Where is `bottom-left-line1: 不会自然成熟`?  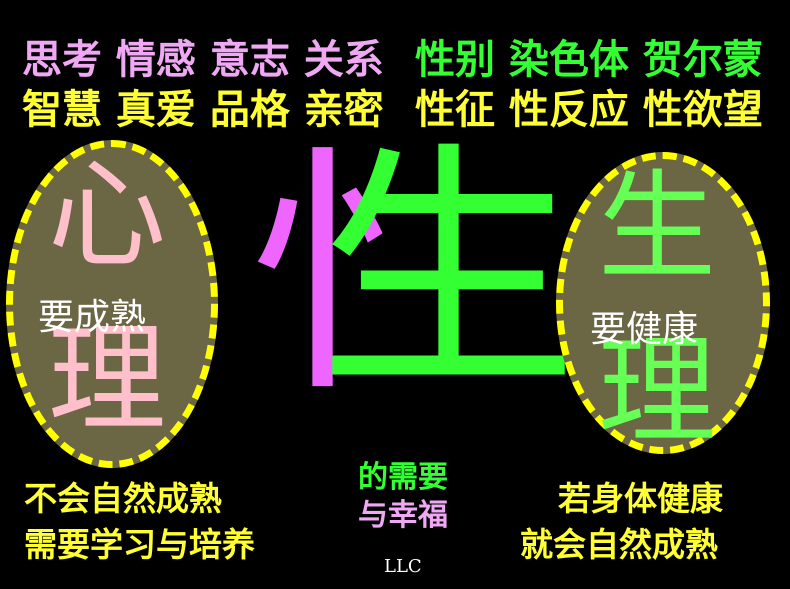
bottom-left-line1: 不会自然成熟 is located at coordinates (123, 498).